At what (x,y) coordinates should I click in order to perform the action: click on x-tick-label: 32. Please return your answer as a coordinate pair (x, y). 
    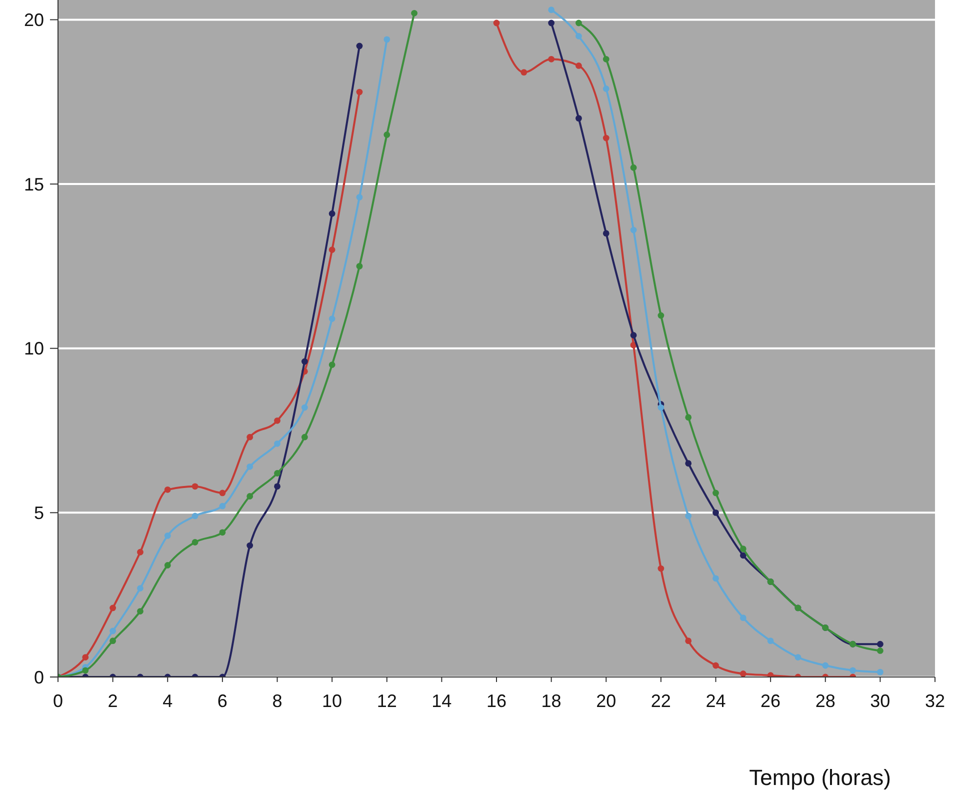
    Looking at the image, I should click on (935, 701).